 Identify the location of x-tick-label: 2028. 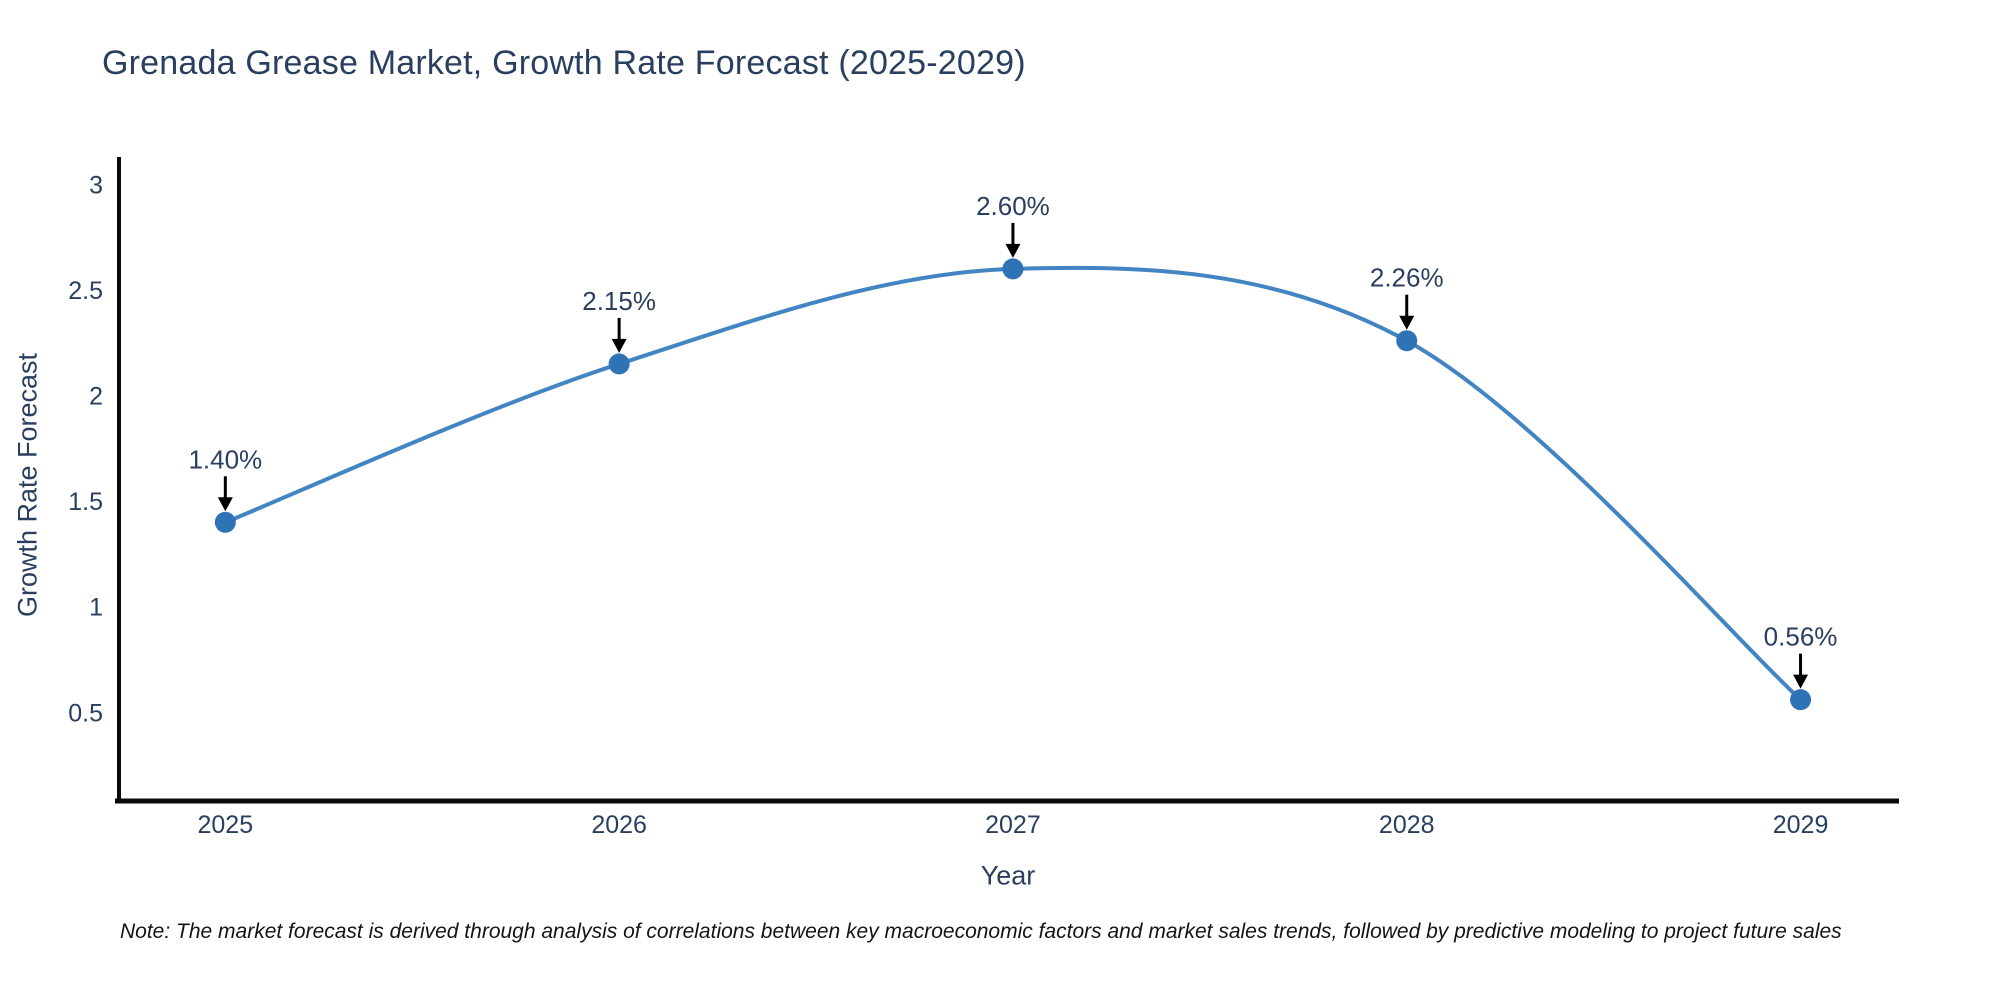
(1407, 825).